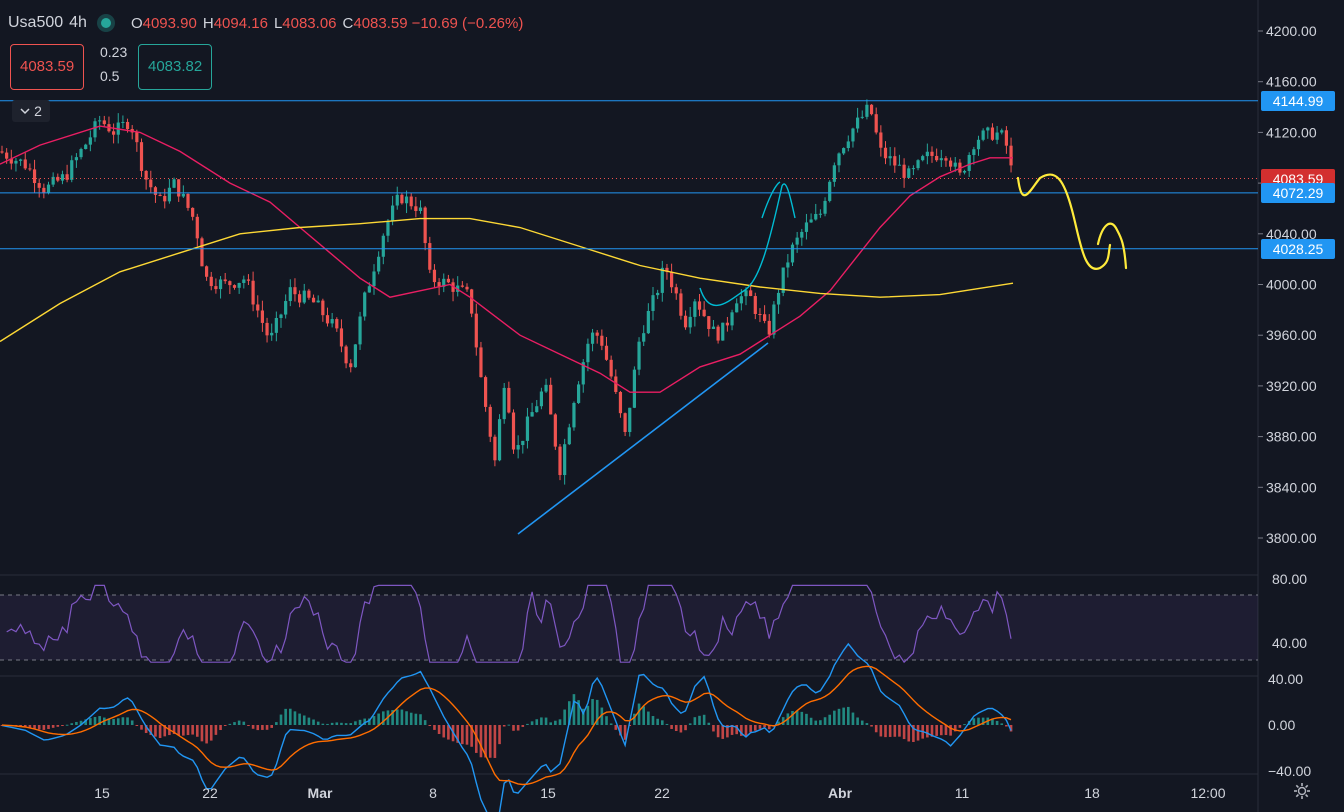 This screenshot has width=1344, height=812. I want to click on price-level-tag: 4144.99, so click(1298, 100).